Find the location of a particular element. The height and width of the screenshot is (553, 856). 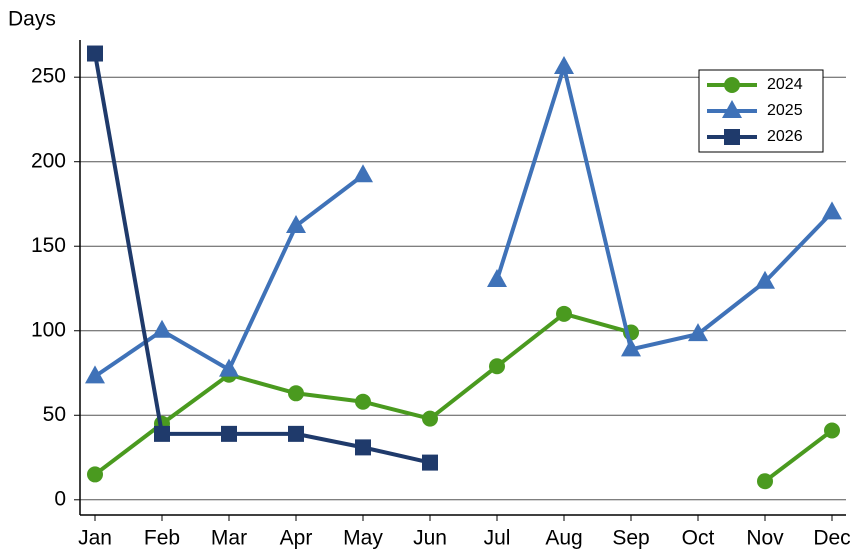

y-axis-label: Days is located at coordinates (32, 19).